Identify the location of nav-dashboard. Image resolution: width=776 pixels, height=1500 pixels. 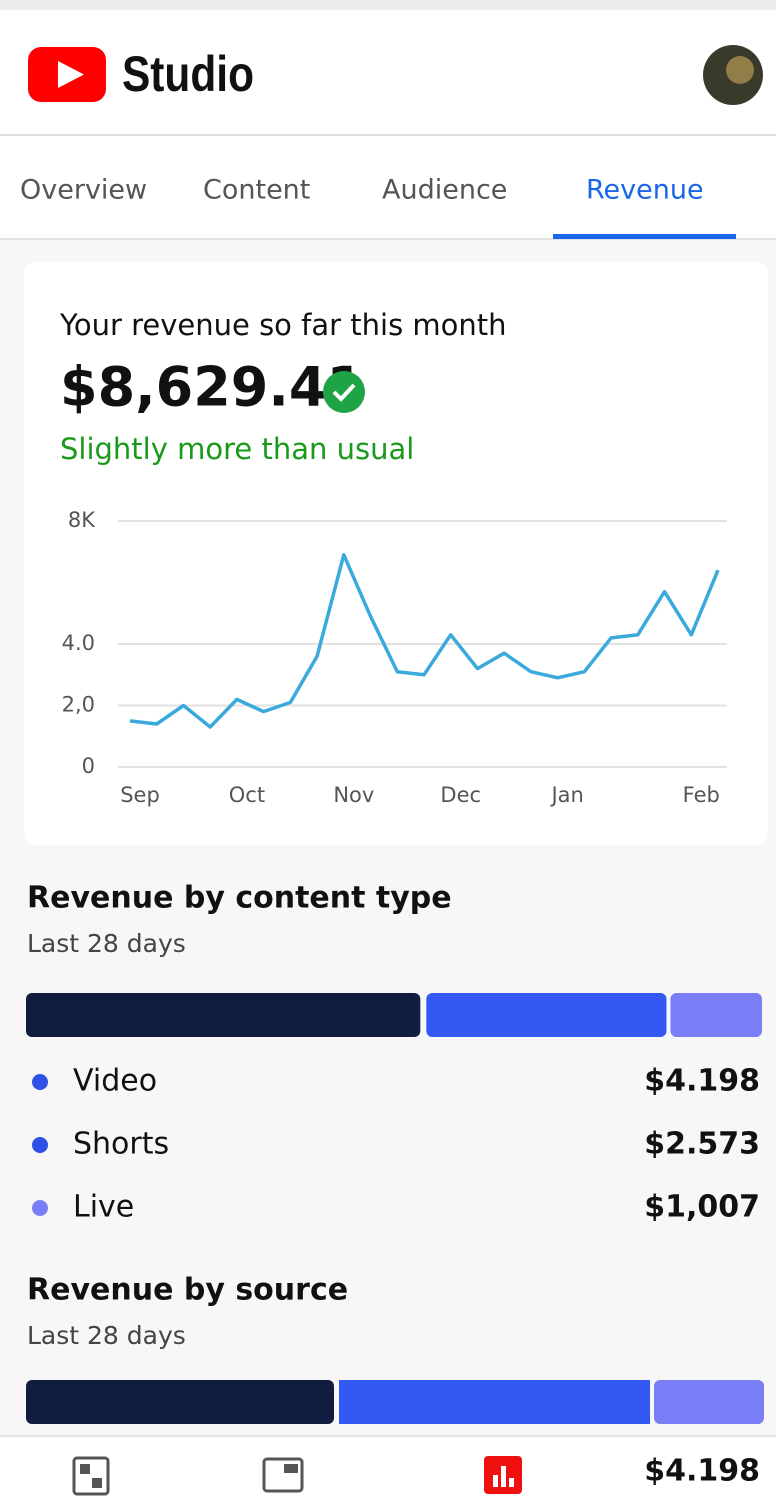
(91, 1476).